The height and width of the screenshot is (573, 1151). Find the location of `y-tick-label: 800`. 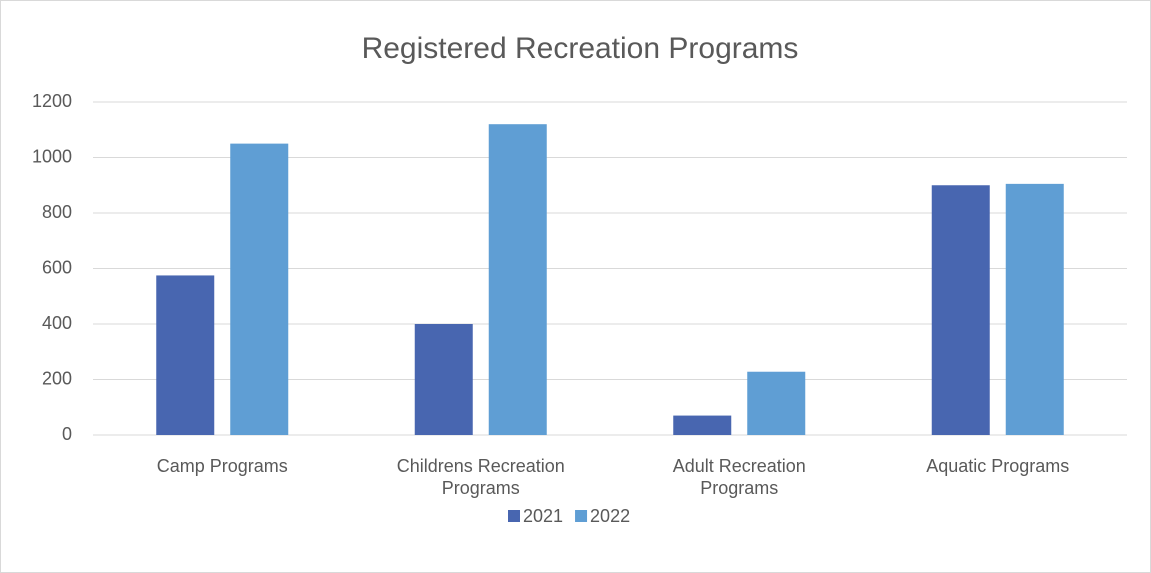

y-tick-label: 800 is located at coordinates (57, 212).